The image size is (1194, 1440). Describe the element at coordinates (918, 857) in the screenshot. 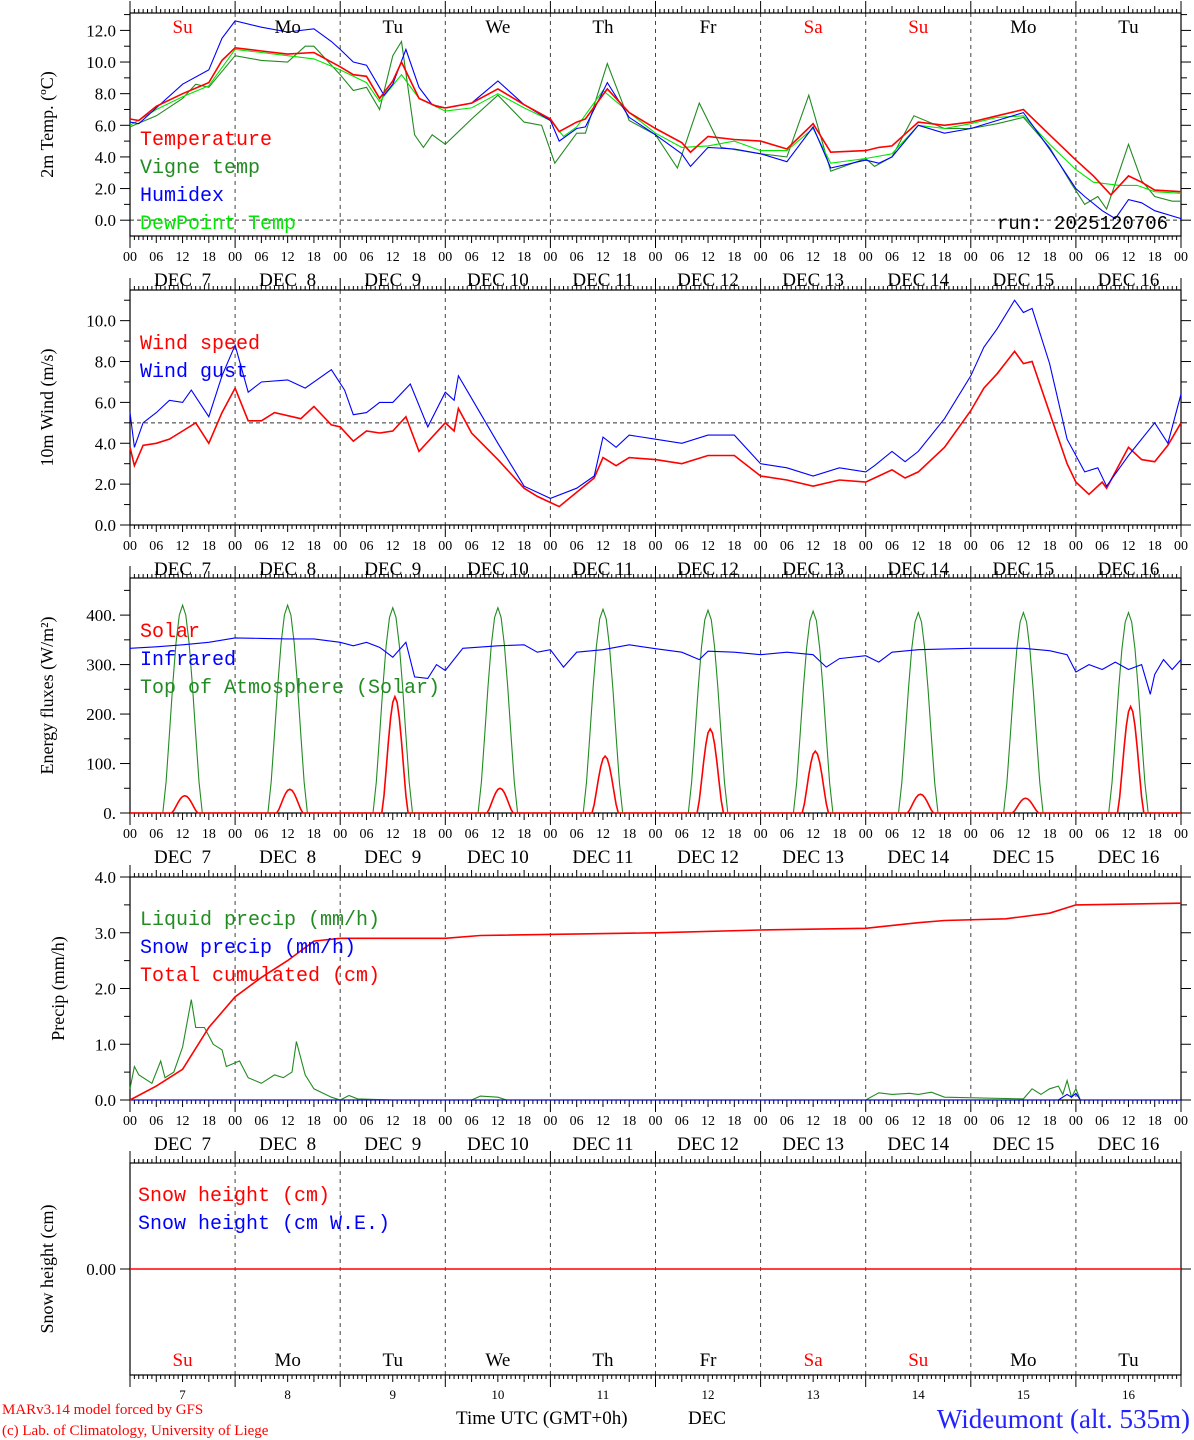

I see `date-label: DEC 14` at that location.